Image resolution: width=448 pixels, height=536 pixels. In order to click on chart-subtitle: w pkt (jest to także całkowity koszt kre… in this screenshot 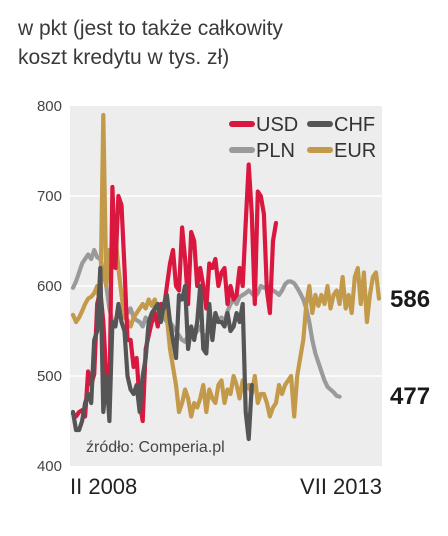, I will do `click(150, 43)`.